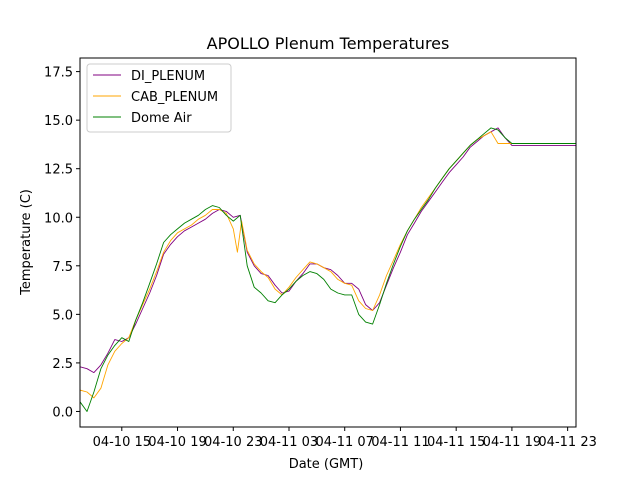 The image size is (640, 480). What do you see at coordinates (400, 442) in the screenshot?
I see `x-tick-label: 04-11 11` at bounding box center [400, 442].